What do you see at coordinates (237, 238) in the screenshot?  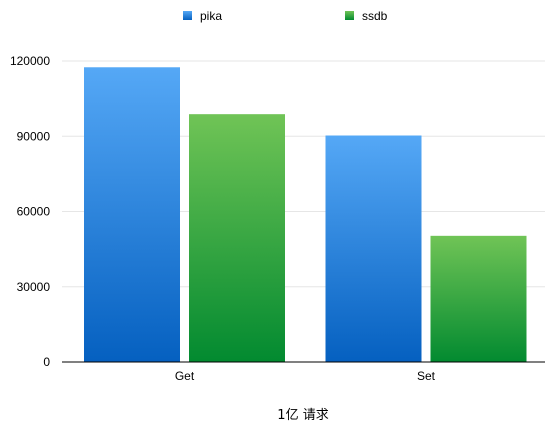 I see `bar-ssdb-get` at bounding box center [237, 238].